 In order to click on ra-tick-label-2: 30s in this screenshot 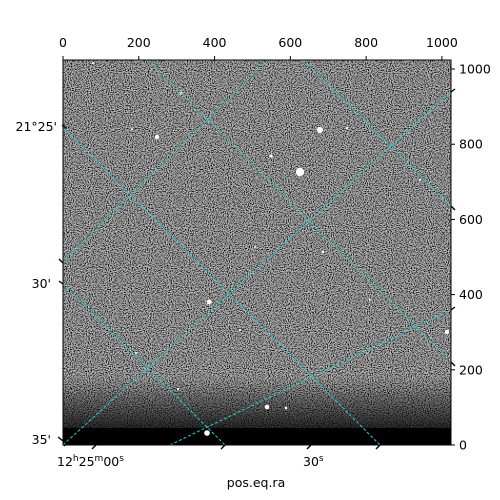, I will do `click(313, 461)`.